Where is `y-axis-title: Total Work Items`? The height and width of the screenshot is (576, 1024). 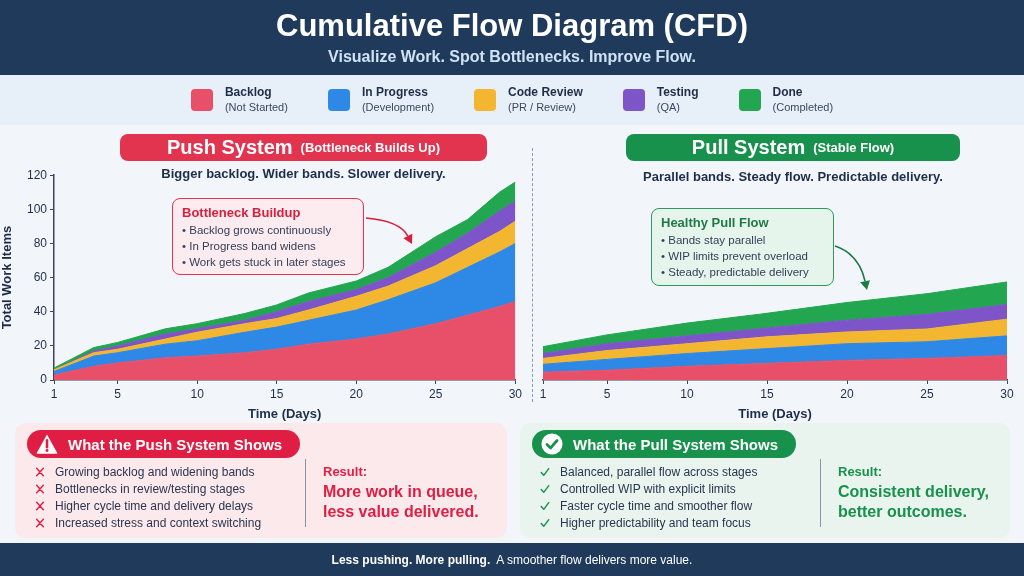
y-axis-title: Total Work Items is located at coordinates (7, 277).